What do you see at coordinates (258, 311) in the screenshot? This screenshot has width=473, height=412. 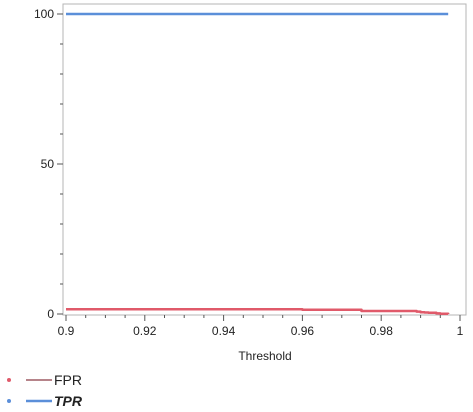 I see `series-line-fpr` at bounding box center [258, 311].